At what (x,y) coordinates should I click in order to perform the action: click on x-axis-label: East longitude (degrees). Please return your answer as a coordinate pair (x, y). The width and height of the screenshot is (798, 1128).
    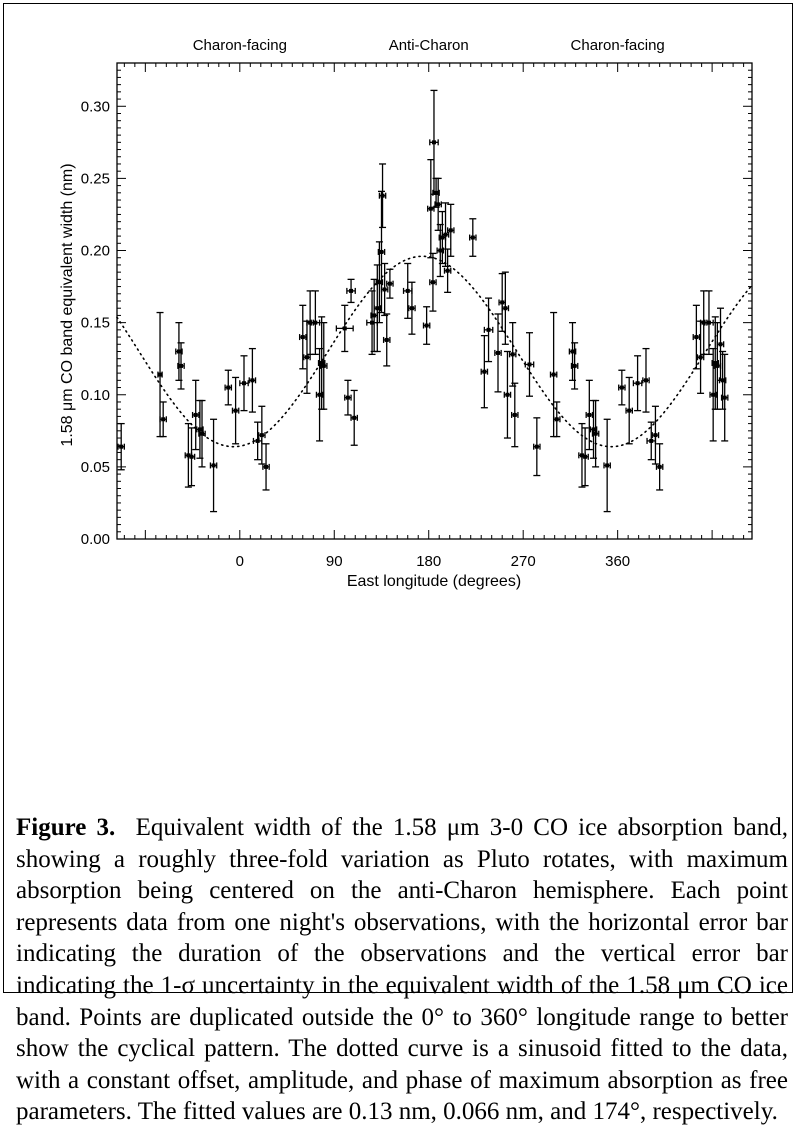
    Looking at the image, I should click on (434, 581).